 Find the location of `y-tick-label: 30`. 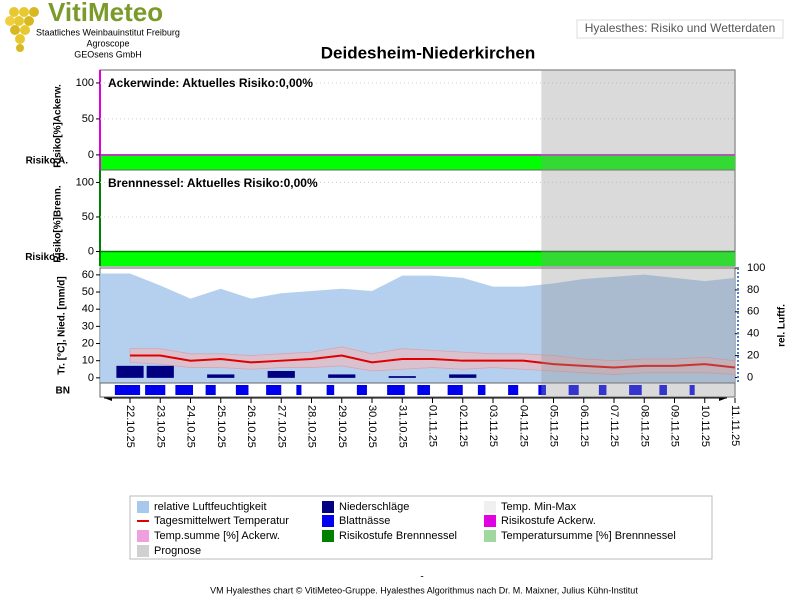

y-tick-label: 30 is located at coordinates (88, 326).